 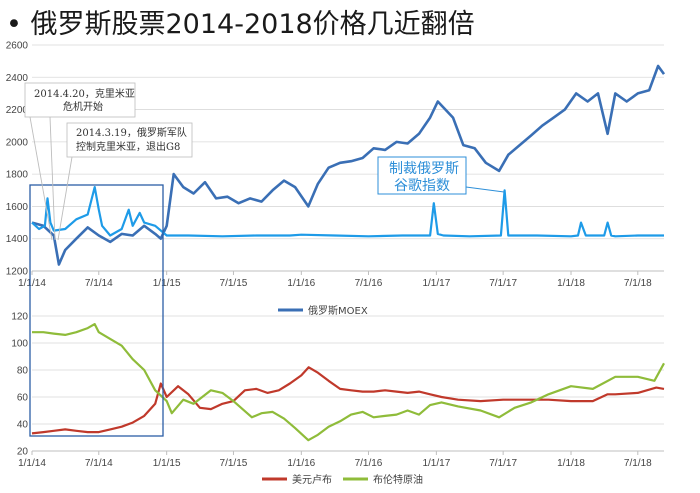 What do you see at coordinates (312, 479) in the screenshot?
I see `legend-usdrub-label: 美元卢布` at bounding box center [312, 479].